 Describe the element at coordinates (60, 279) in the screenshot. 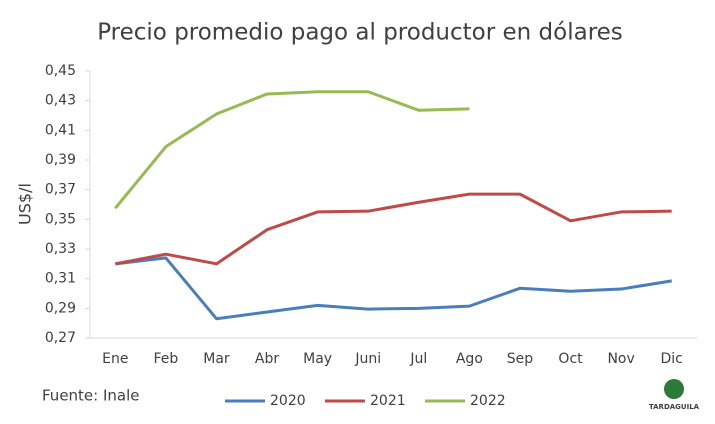

I see `y-tick-label: 0,31` at that location.